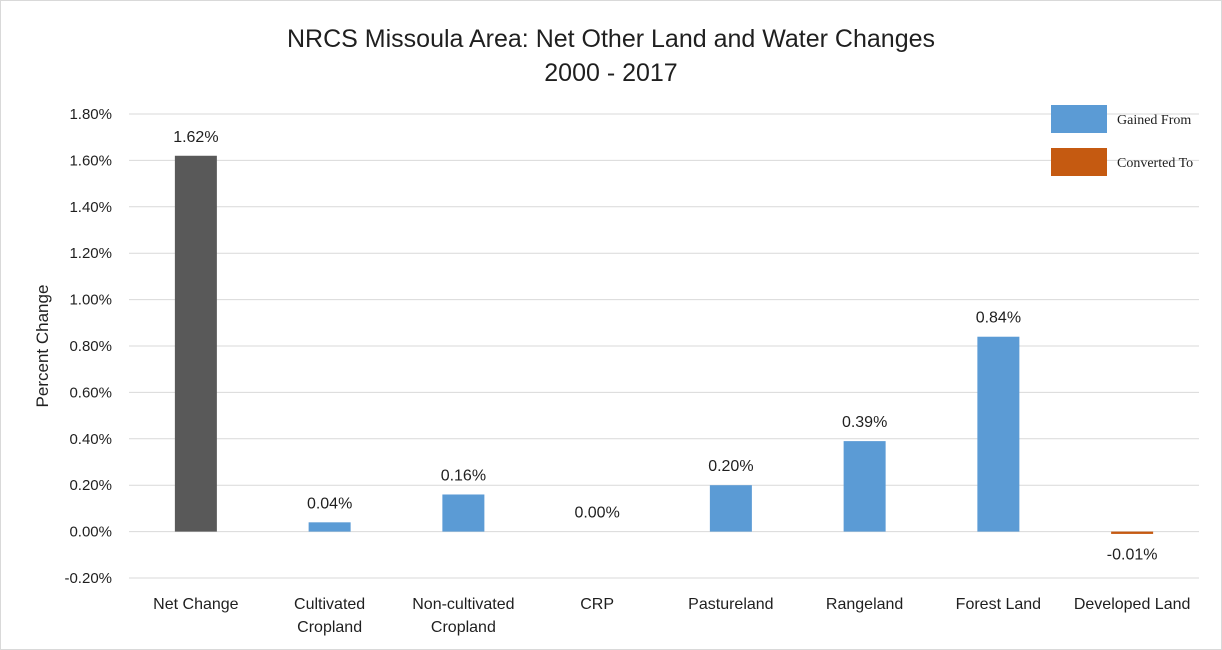 The image size is (1222, 650). I want to click on y-tick-label: 1.00%, so click(90, 300).